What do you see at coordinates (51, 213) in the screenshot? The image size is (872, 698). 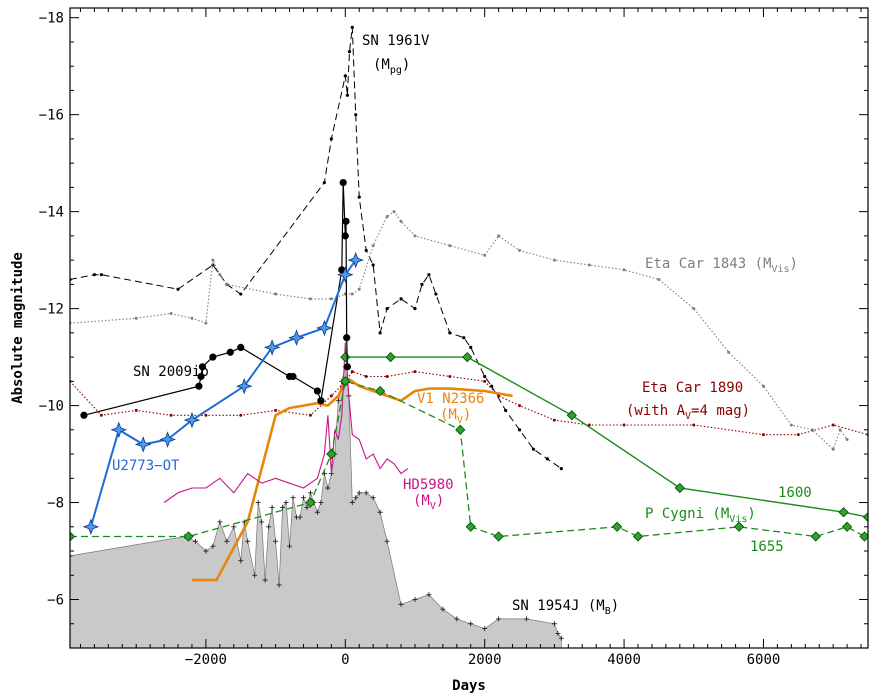 I see `y-tick-label-4: −14` at bounding box center [51, 213].